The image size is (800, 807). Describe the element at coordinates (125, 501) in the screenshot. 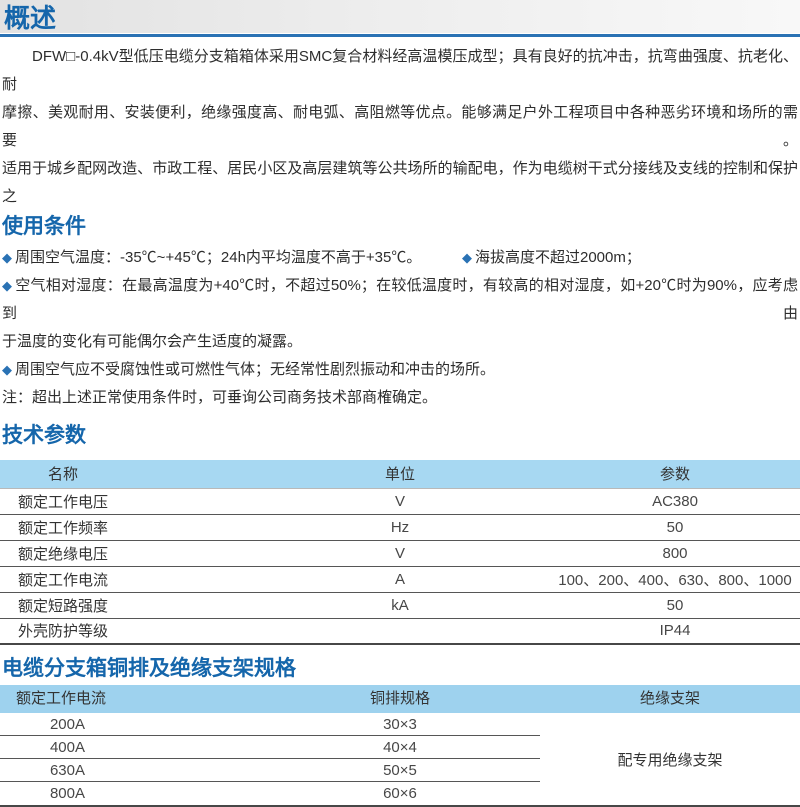

I see `param-name: 额定工作电压` at that location.